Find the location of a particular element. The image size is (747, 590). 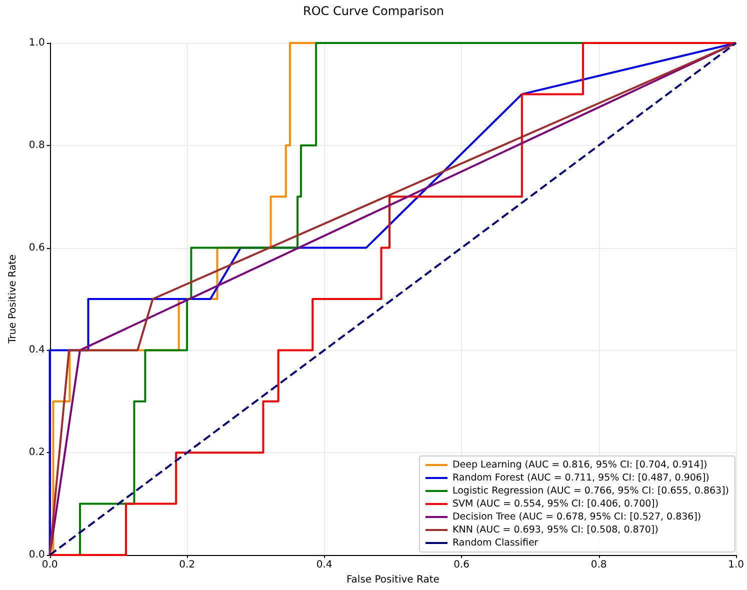

legend-label: Decision Tree (AUC = 0.678, 95% CI: [0.527, 0.836]) is located at coordinates (577, 517).